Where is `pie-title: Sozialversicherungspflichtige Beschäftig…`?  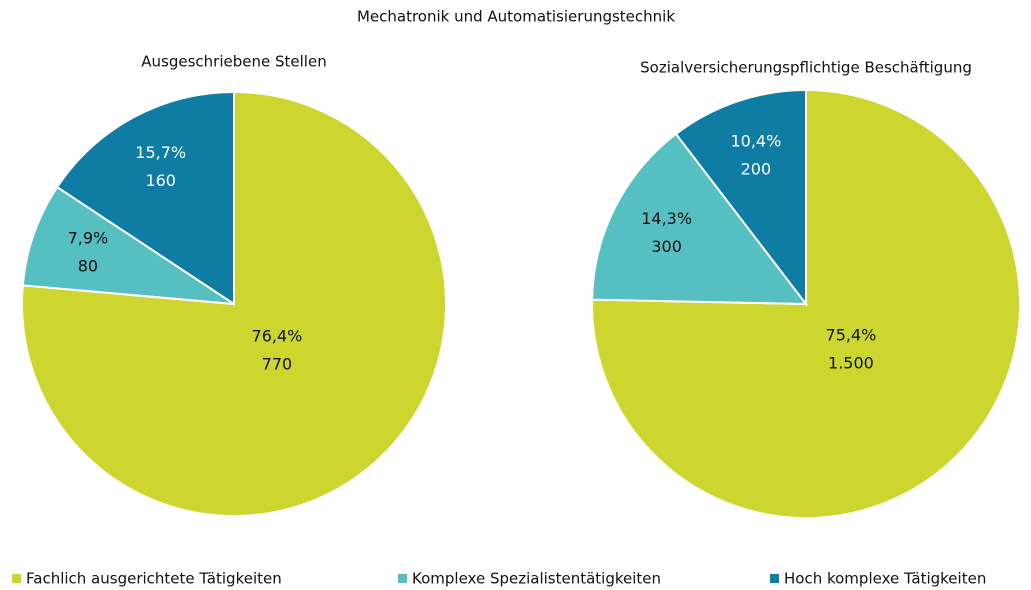 pie-title: Sozialversicherungspflichtige Beschäftig… is located at coordinates (806, 68).